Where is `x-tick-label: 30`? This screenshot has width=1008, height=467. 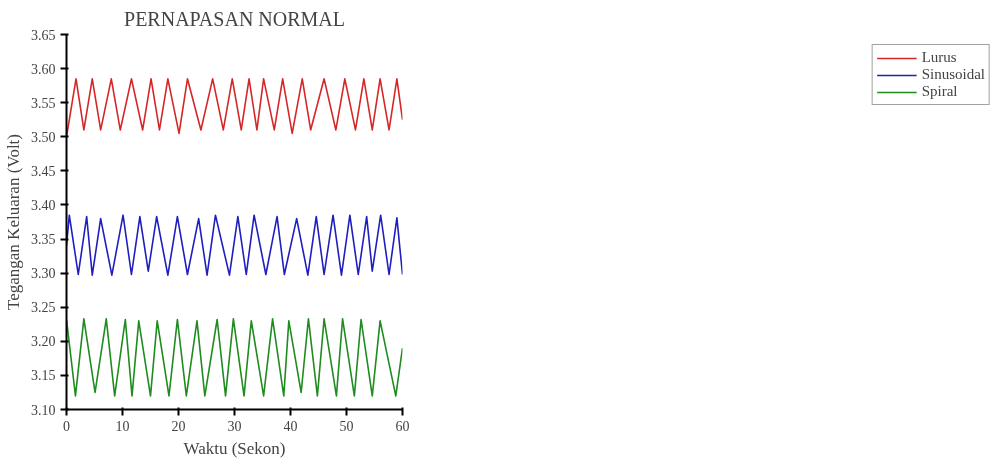 x-tick-label: 30 is located at coordinates (234, 426).